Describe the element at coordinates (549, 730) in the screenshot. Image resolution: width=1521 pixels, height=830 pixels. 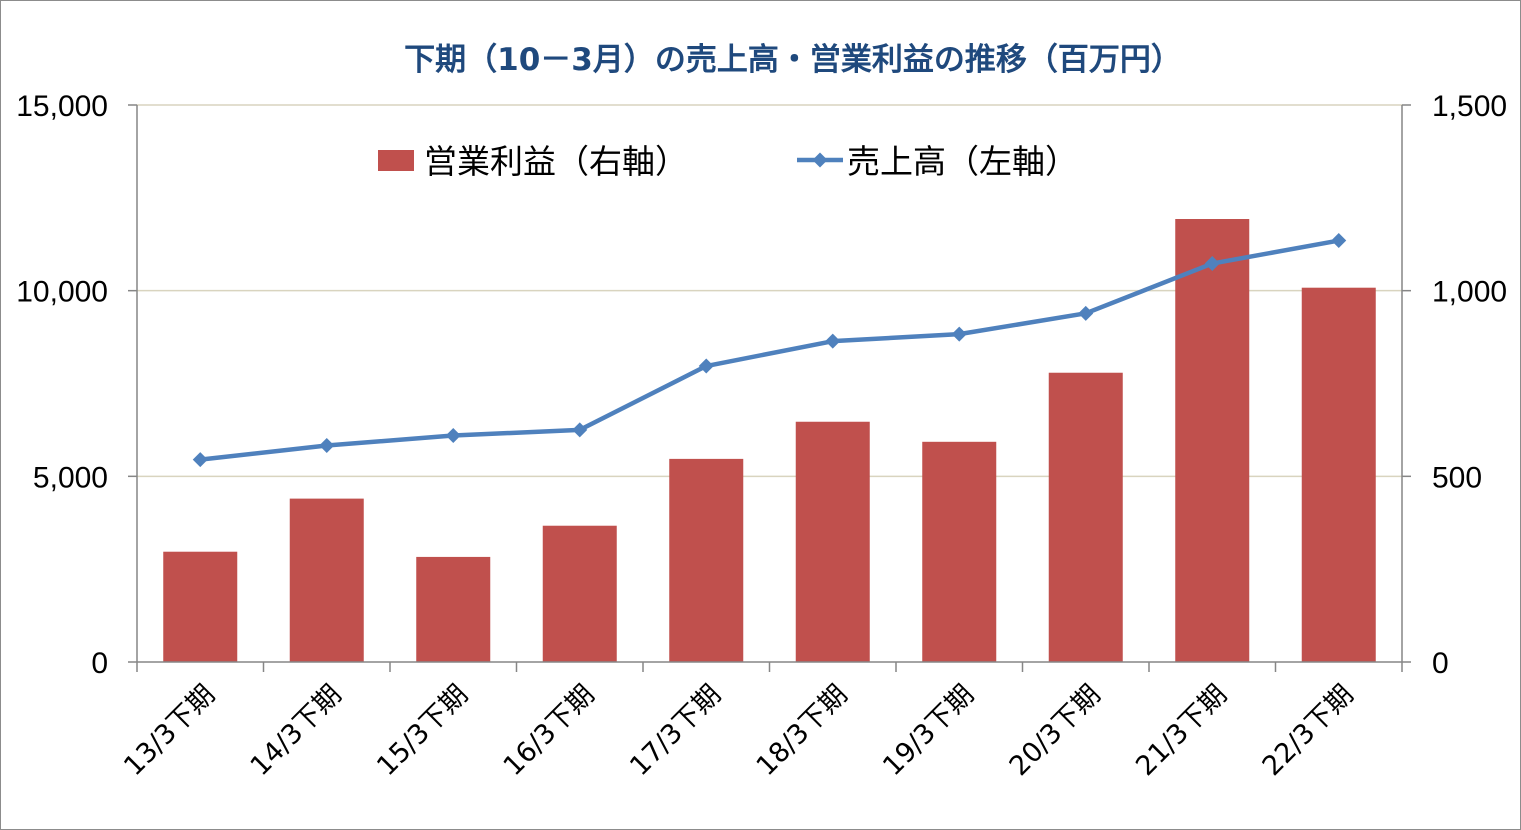
I see `x-tick-label: 16/3下期` at that location.